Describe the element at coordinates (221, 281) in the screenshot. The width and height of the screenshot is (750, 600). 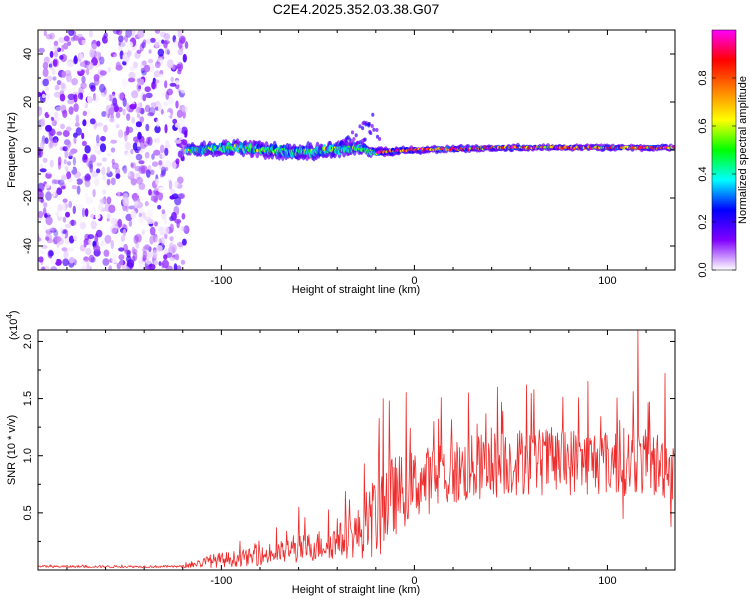
I see `x-tick-label: -100` at that location.